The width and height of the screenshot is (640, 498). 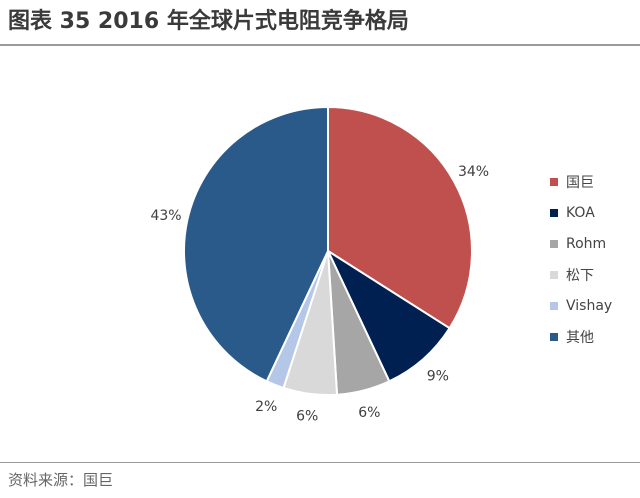 I want to click on legend-label: Rohm, so click(x=586, y=243).